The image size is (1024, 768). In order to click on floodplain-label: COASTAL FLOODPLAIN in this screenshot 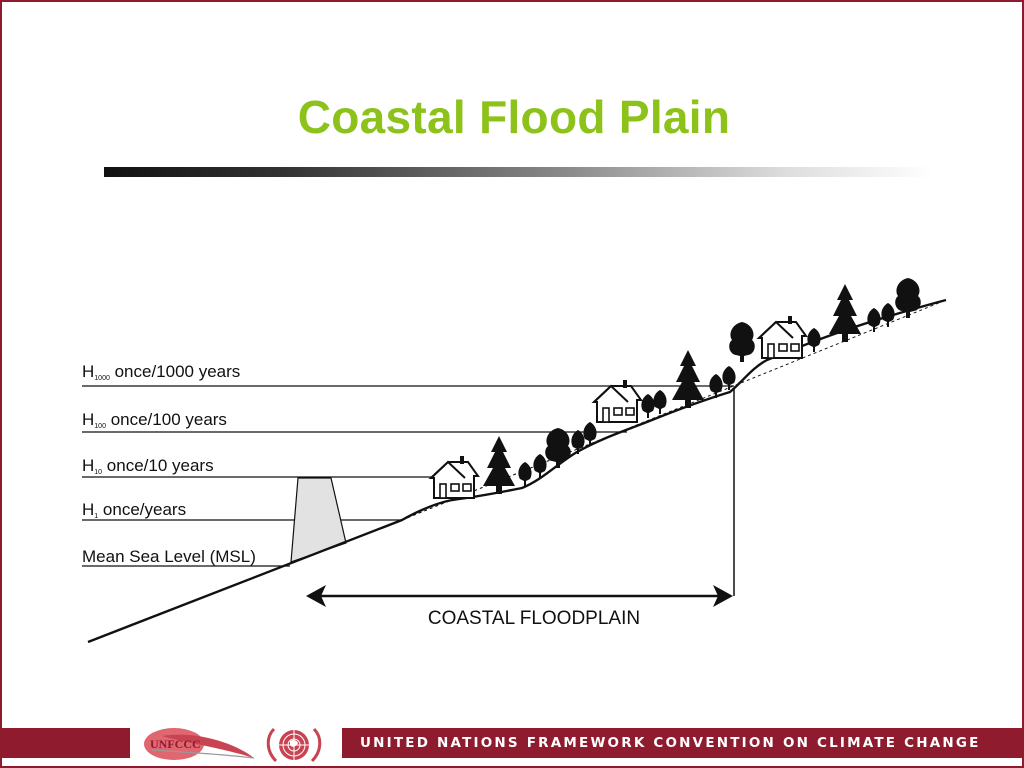, I will do `click(534, 618)`.